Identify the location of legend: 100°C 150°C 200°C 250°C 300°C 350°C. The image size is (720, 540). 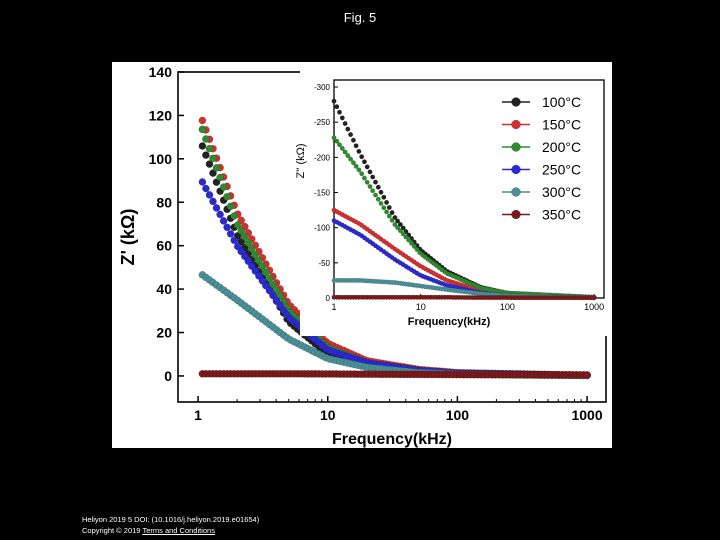
(541, 158).